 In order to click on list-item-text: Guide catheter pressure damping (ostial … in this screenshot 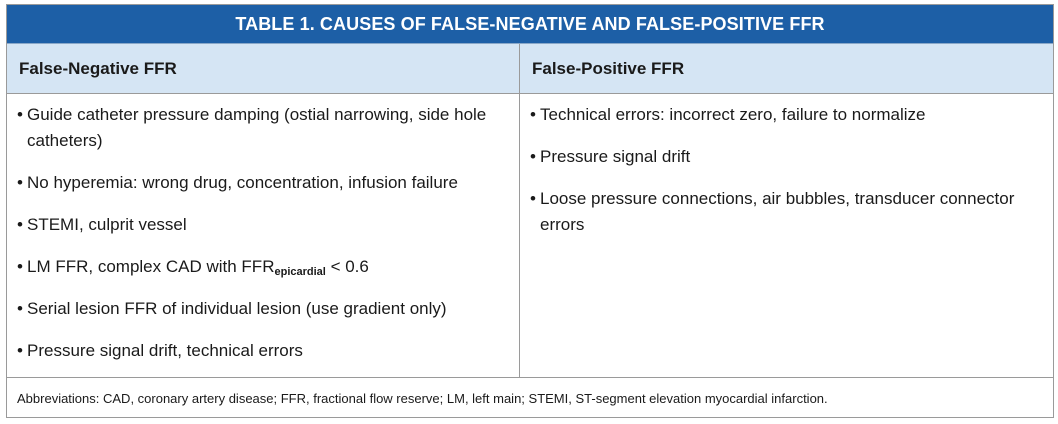, I will do `click(257, 127)`.